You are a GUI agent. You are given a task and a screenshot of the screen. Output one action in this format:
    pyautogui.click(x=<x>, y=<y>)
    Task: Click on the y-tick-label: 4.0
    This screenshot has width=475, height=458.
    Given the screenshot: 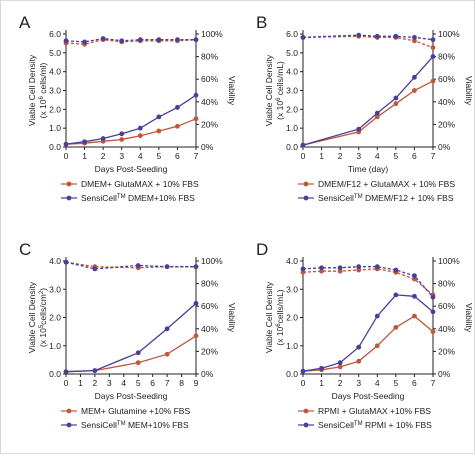 What is the action you would take?
    pyautogui.click(x=55, y=261)
    